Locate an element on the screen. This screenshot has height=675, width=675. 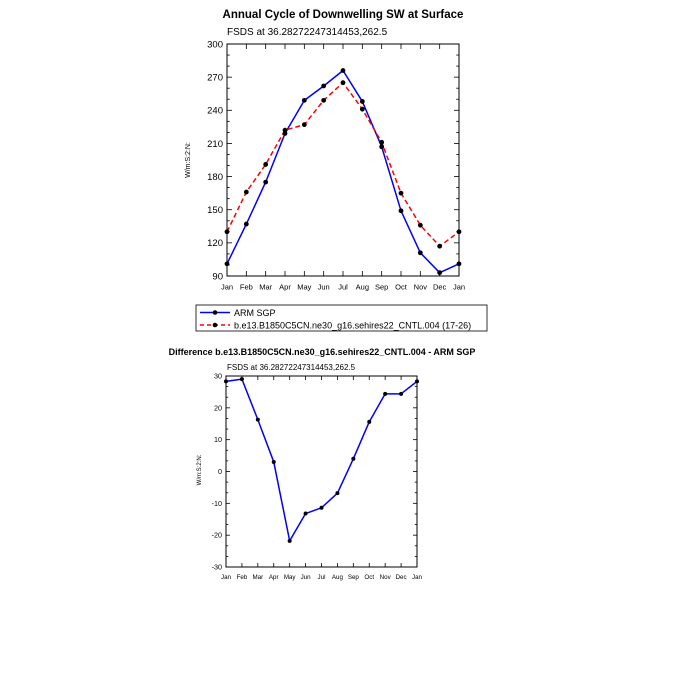
legend-label-arm-sgp: ARM SGP is located at coordinates (255, 313).